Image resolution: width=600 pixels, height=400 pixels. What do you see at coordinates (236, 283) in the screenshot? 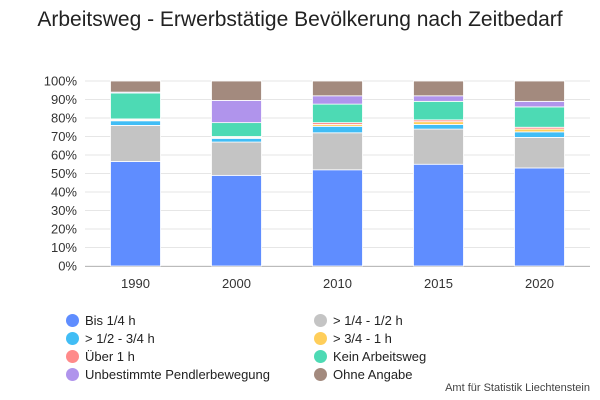
I see `x-tick-label: 2000` at bounding box center [236, 283].